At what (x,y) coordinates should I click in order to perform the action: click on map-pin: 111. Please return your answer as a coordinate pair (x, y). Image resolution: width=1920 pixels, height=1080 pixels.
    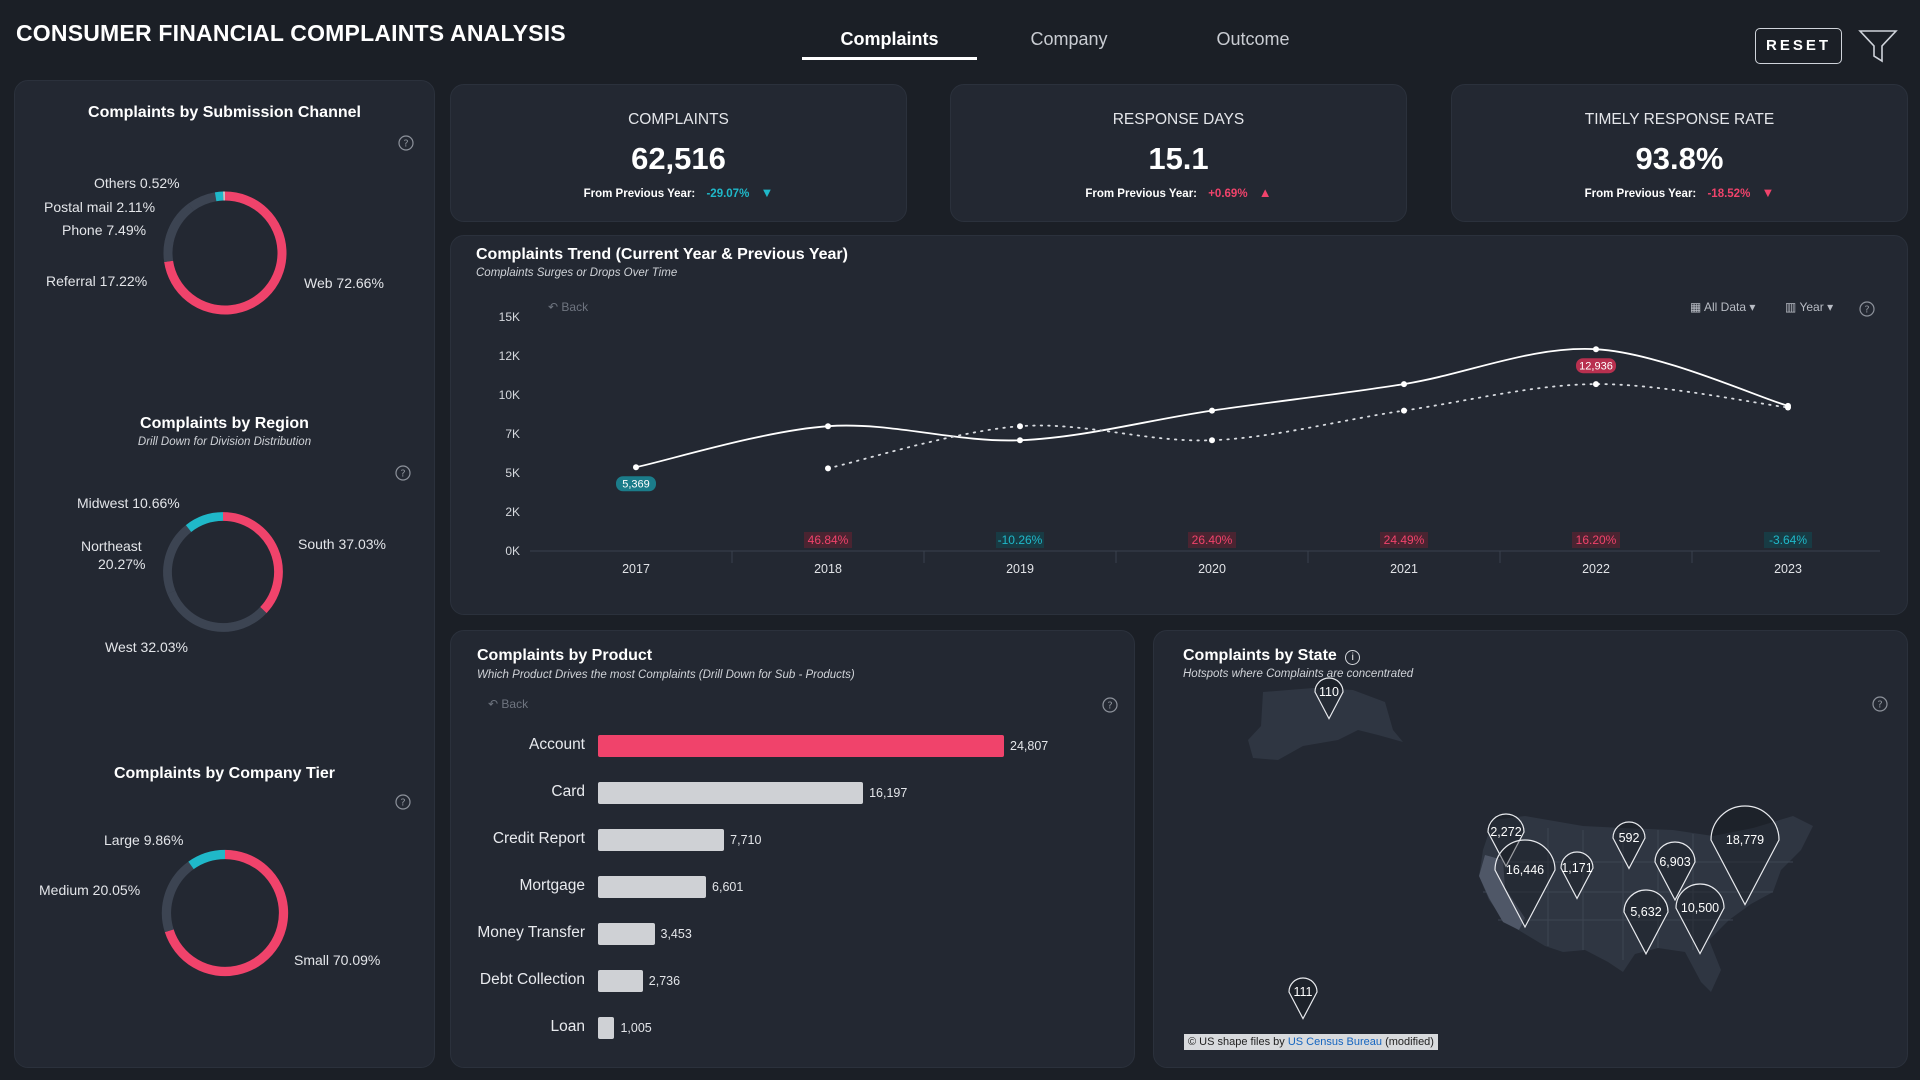
    Looking at the image, I should click on (1303, 998).